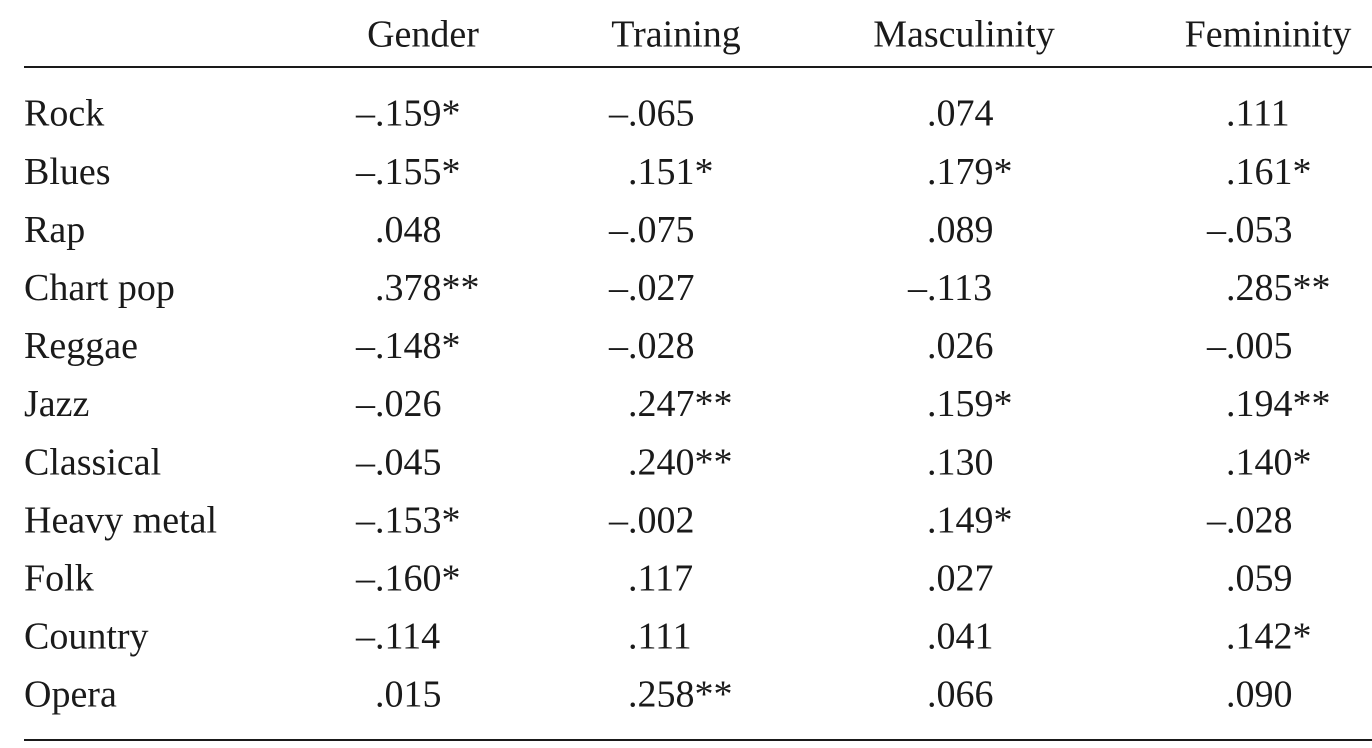 The height and width of the screenshot is (748, 1372). I want to click on cell-value: .151*, so click(671, 172).